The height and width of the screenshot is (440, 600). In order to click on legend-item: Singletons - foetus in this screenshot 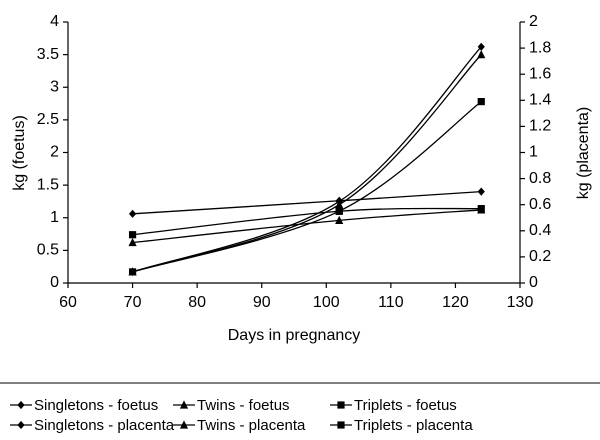, I will do `click(84, 405)`.